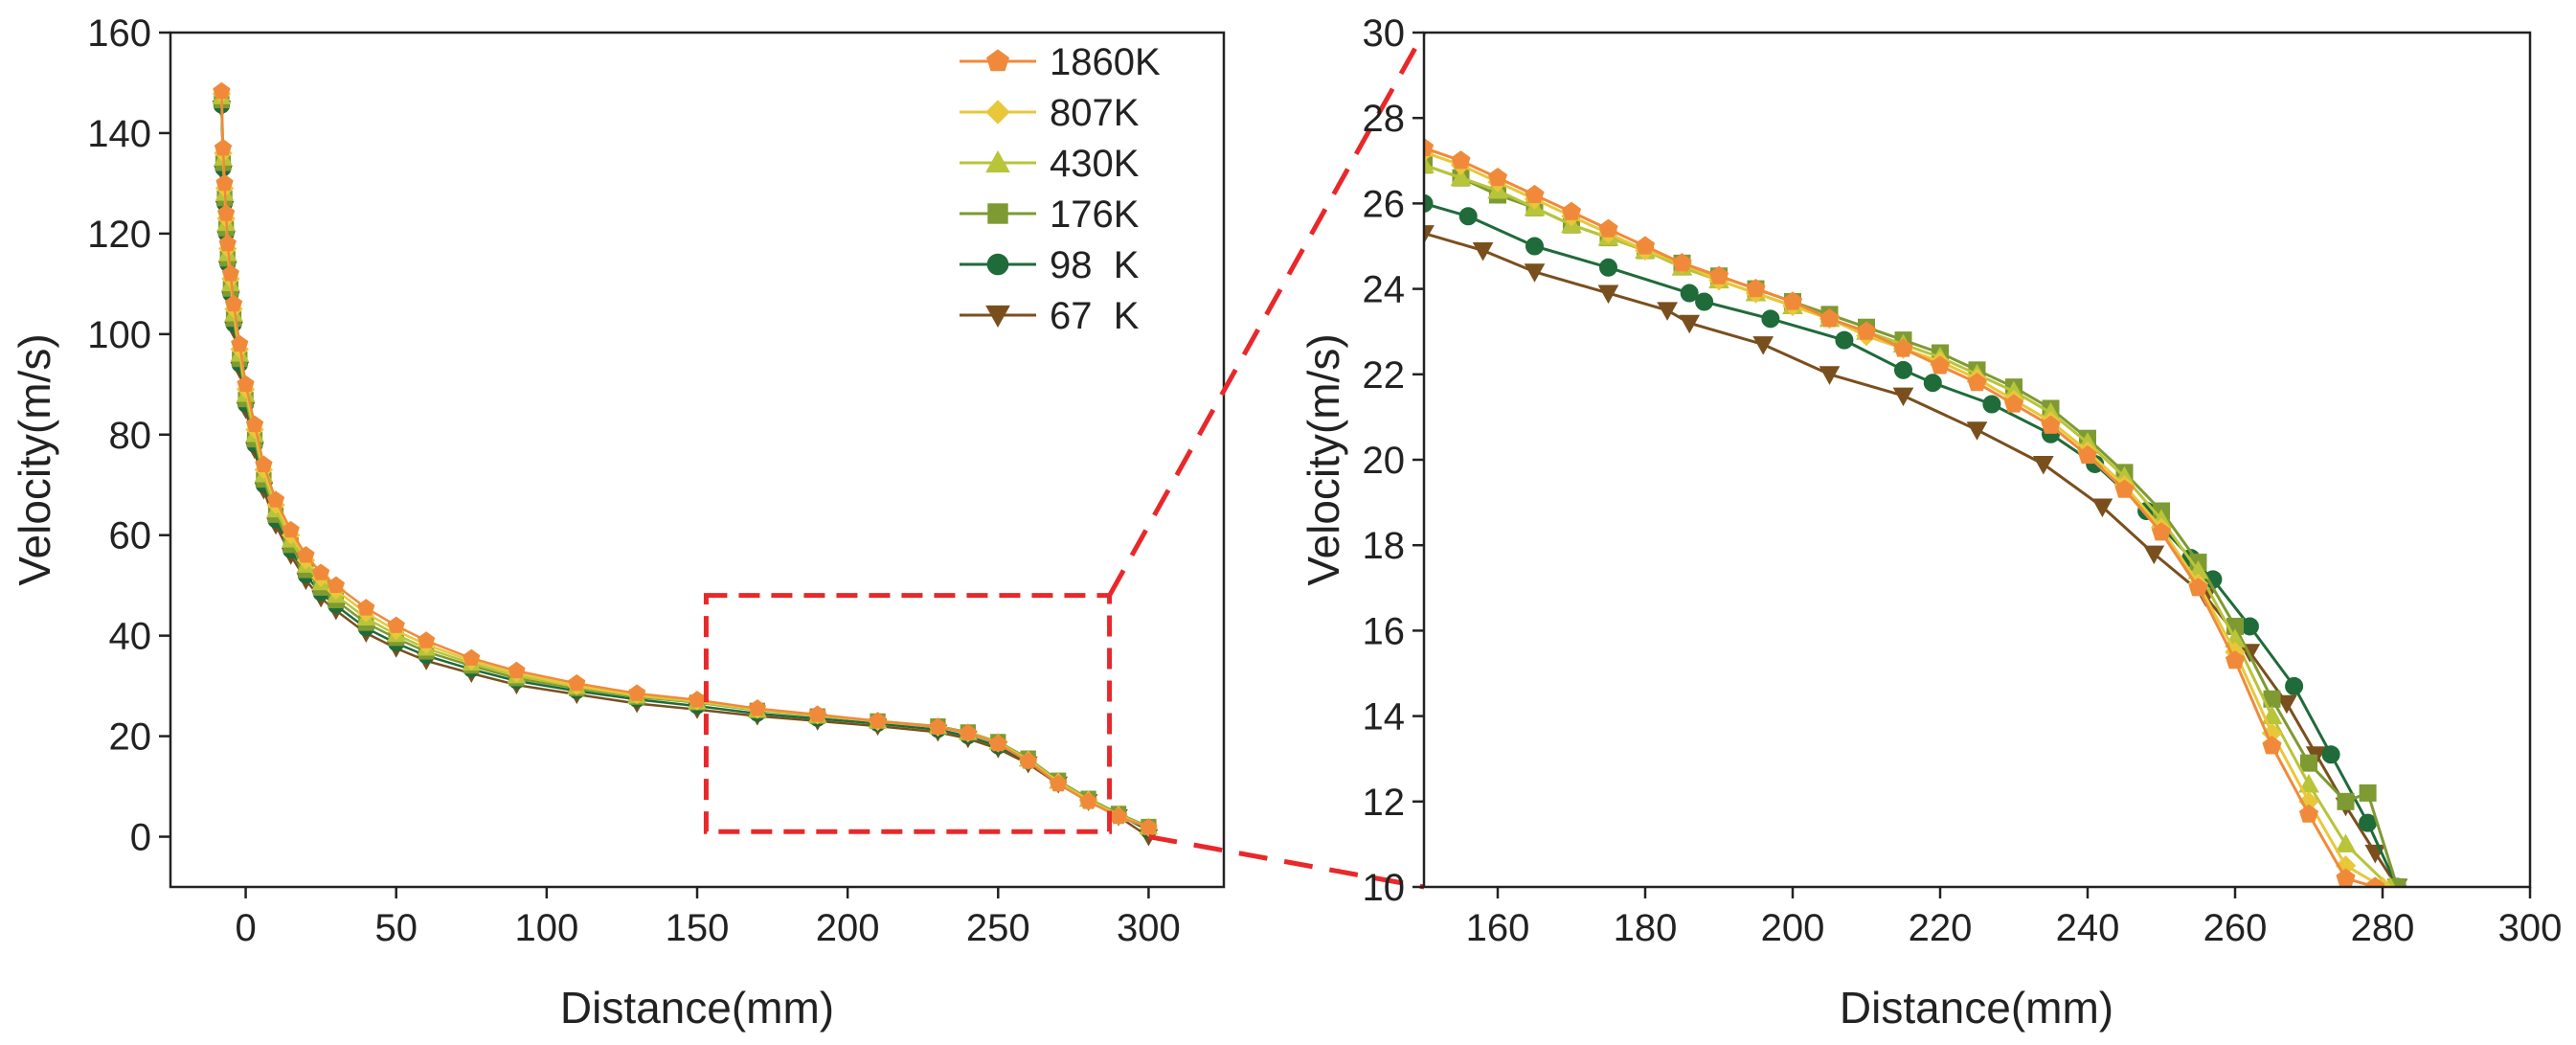  Describe the element at coordinates (848, 928) in the screenshot. I see `full-range-x-tick-label: 200` at that location.